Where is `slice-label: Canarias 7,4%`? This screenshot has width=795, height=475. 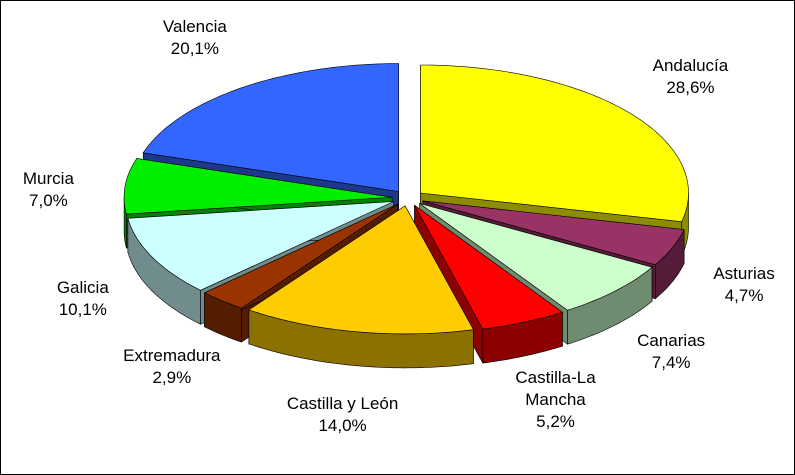
slice-label: Canarias 7,4% is located at coordinates (671, 352).